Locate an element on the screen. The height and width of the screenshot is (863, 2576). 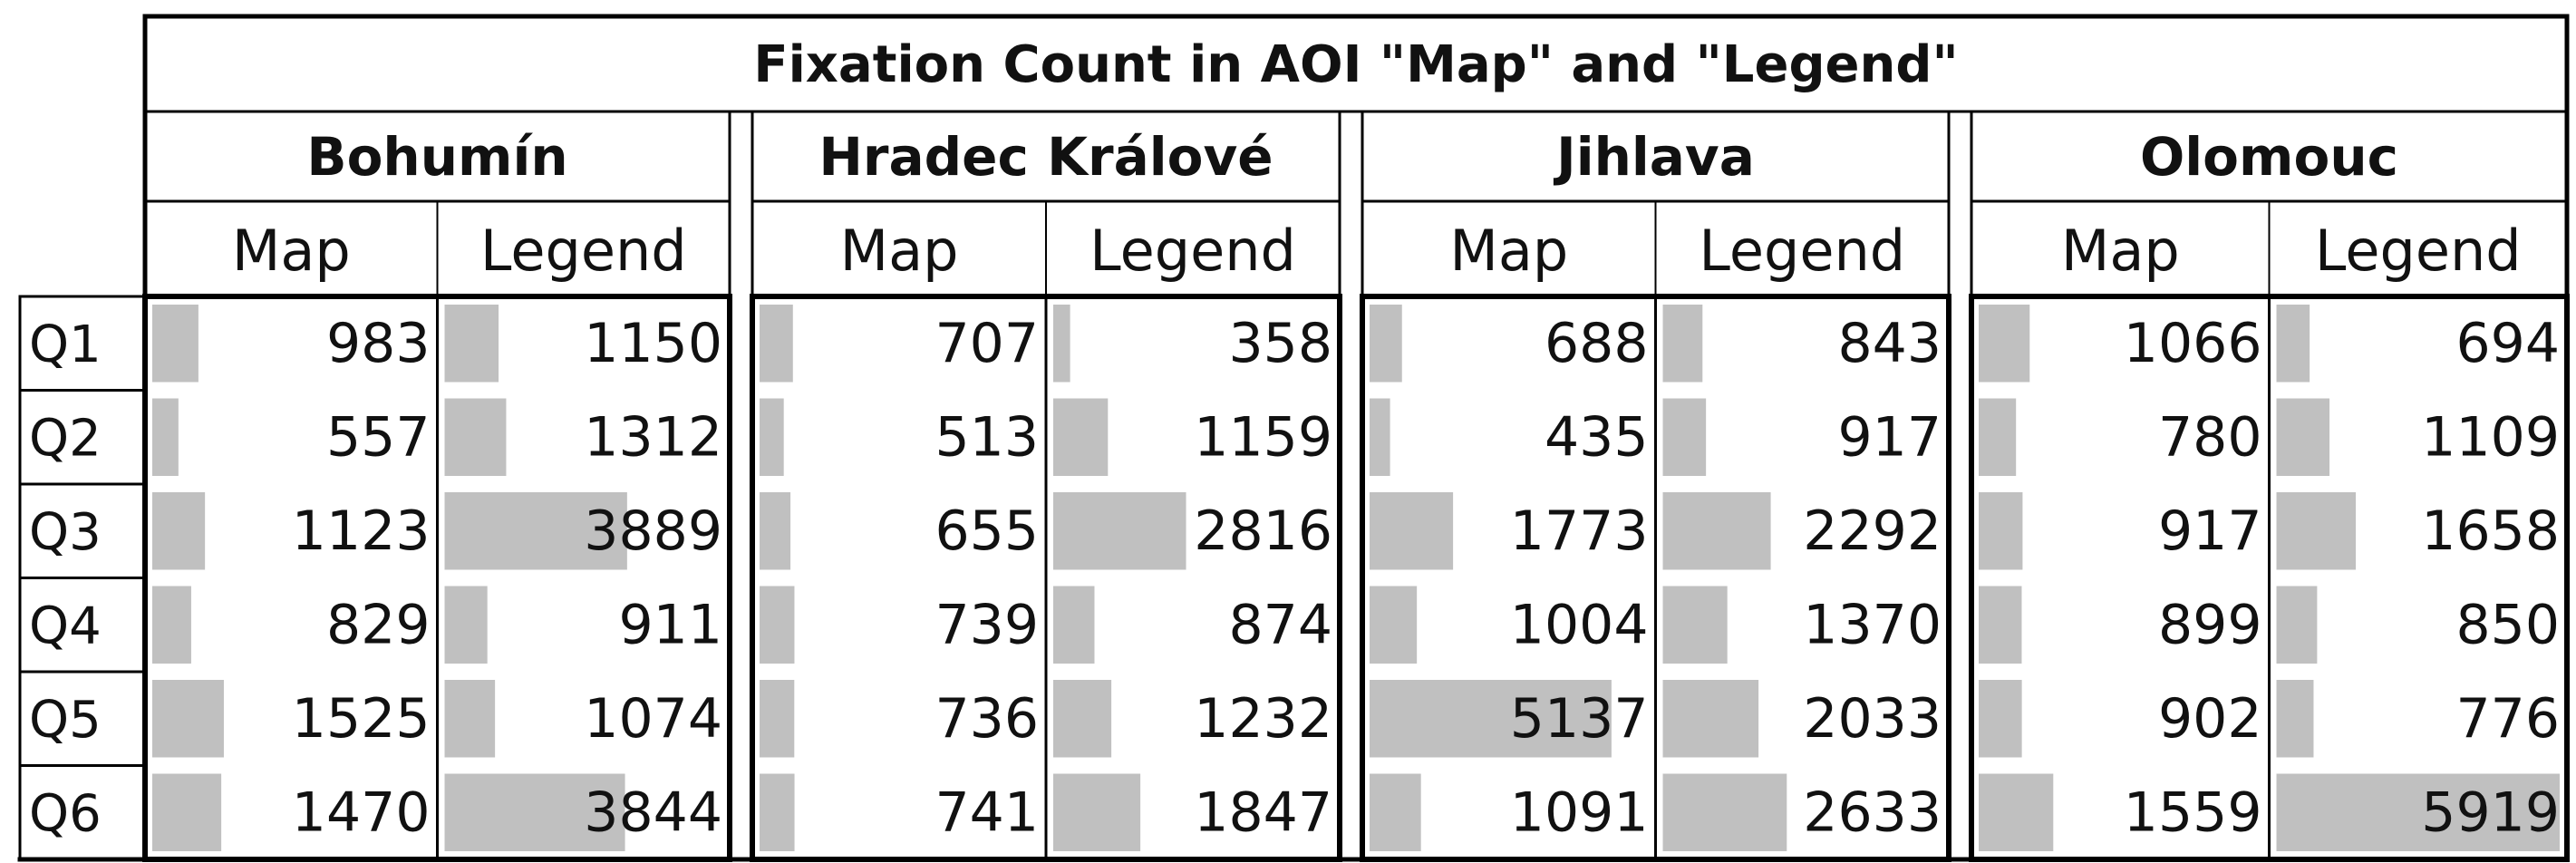
row-label: Q5 is located at coordinates (65, 720).